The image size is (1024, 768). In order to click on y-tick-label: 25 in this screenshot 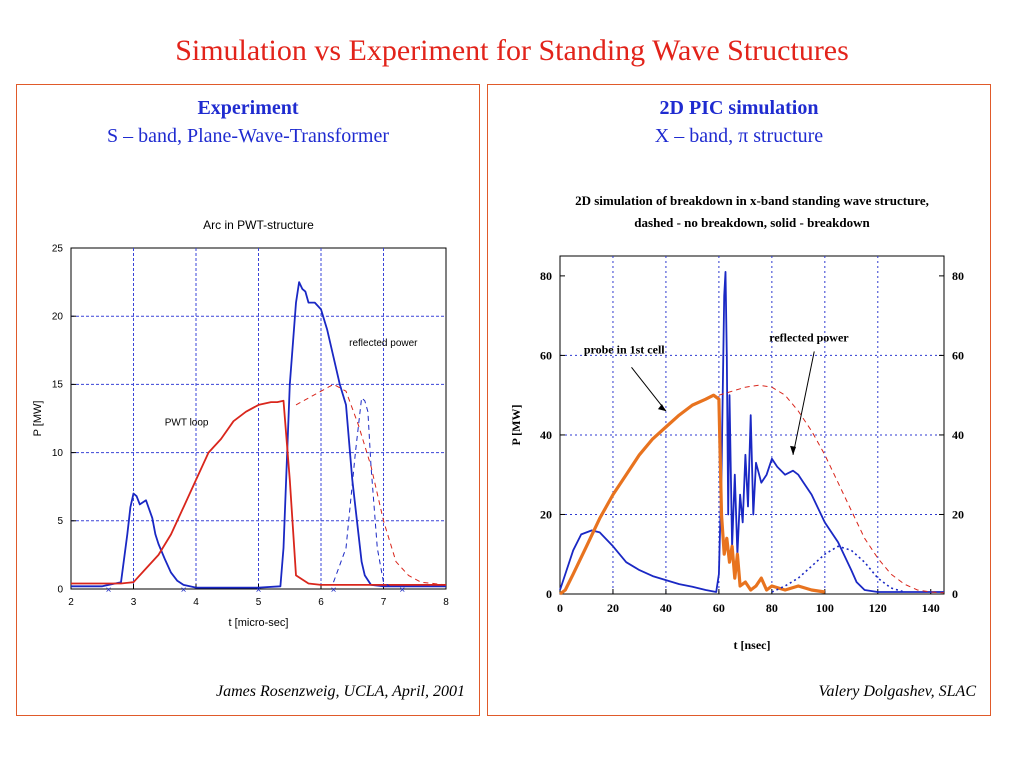, I will do `click(58, 248)`.